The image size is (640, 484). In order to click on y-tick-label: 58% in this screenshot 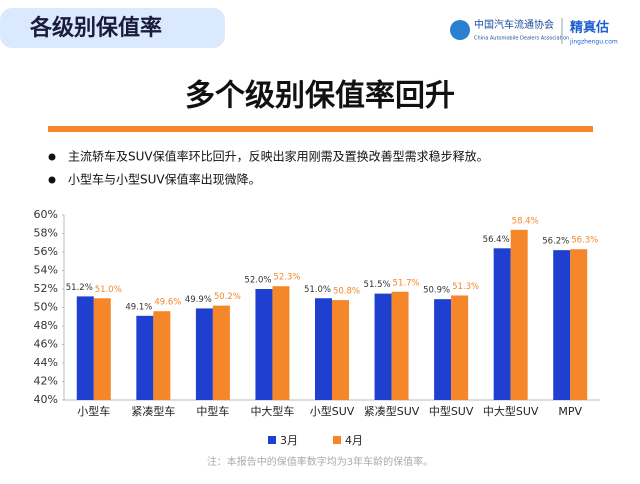, I will do `click(46, 233)`.